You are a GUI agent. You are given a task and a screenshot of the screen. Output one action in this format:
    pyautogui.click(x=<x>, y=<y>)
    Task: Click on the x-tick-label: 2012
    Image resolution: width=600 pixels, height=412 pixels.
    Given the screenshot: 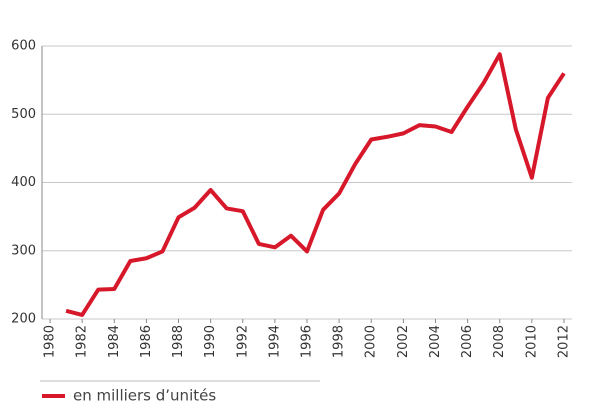 What is the action you would take?
    pyautogui.click(x=563, y=341)
    